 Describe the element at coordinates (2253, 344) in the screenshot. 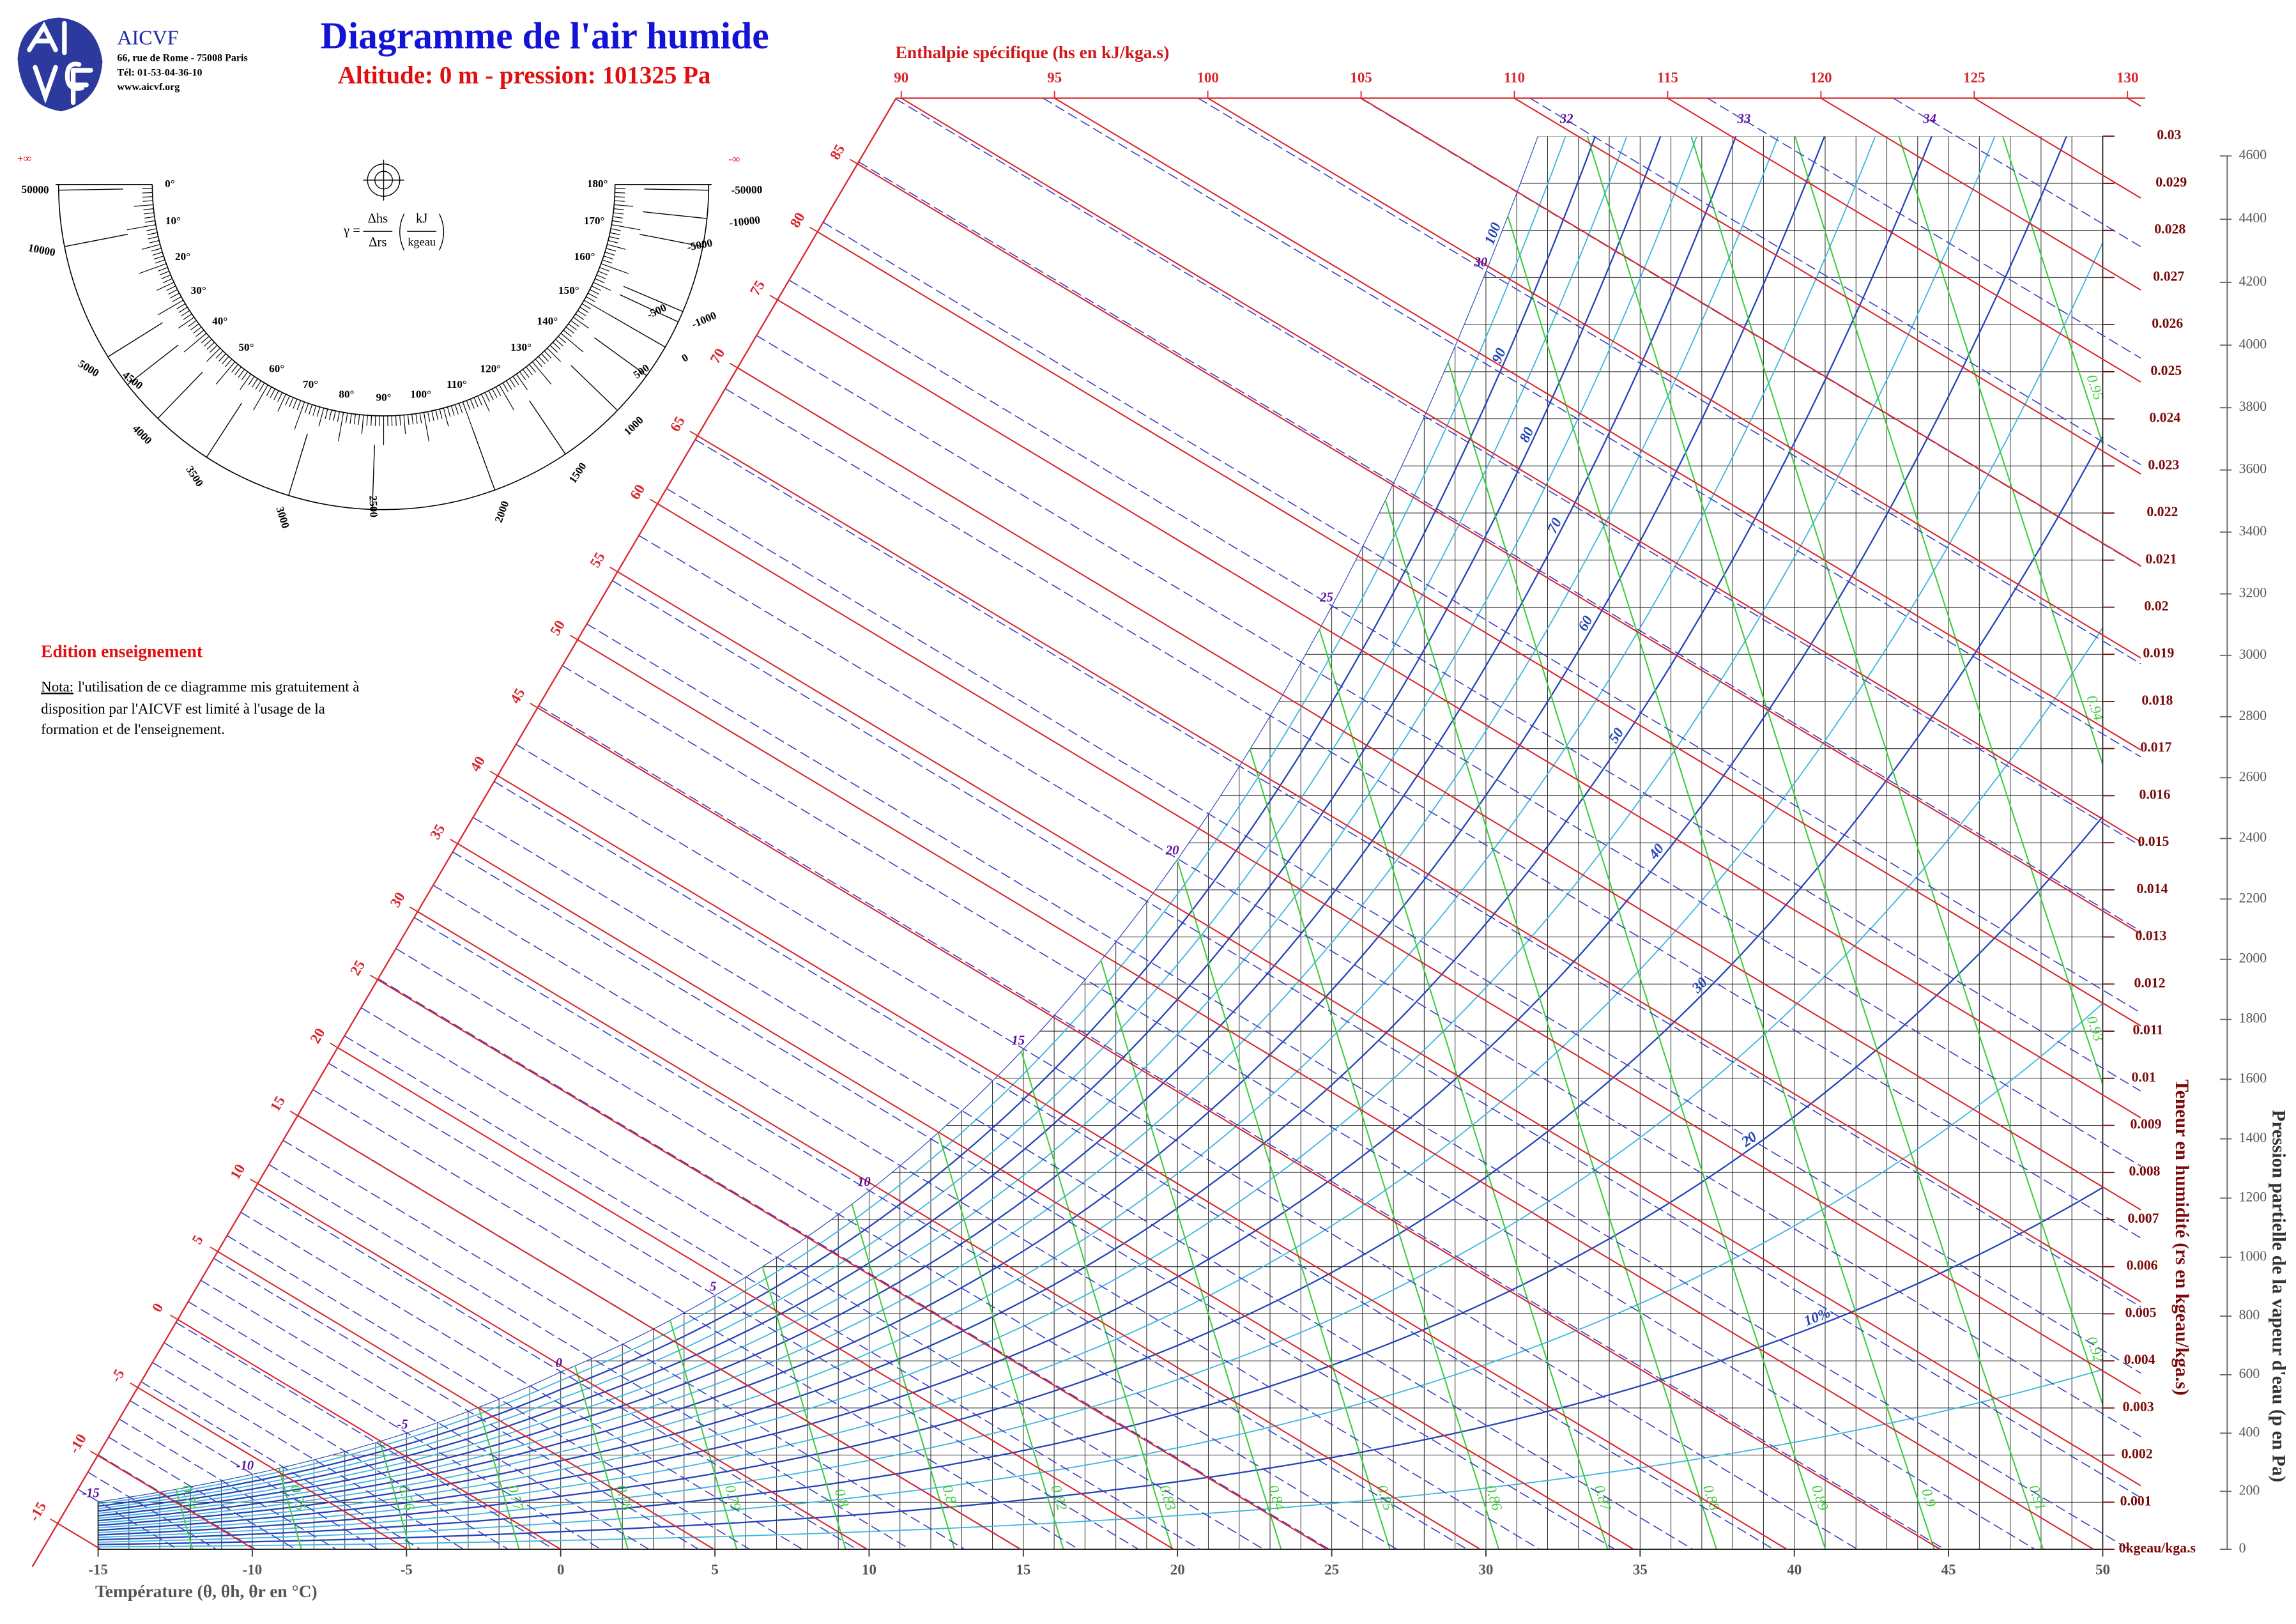

I see `y2-tick-label: 4000` at that location.